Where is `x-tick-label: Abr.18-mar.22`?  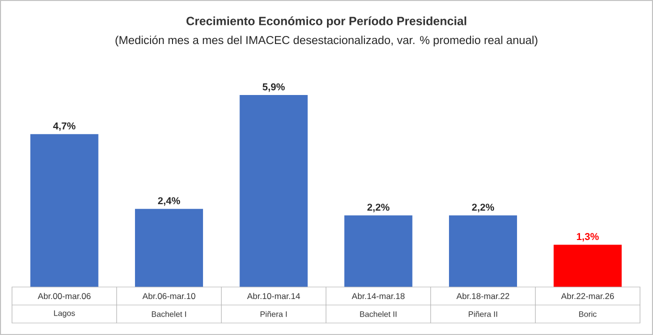 x-tick-label: Abr.18-mar.22 is located at coordinates (483, 296).